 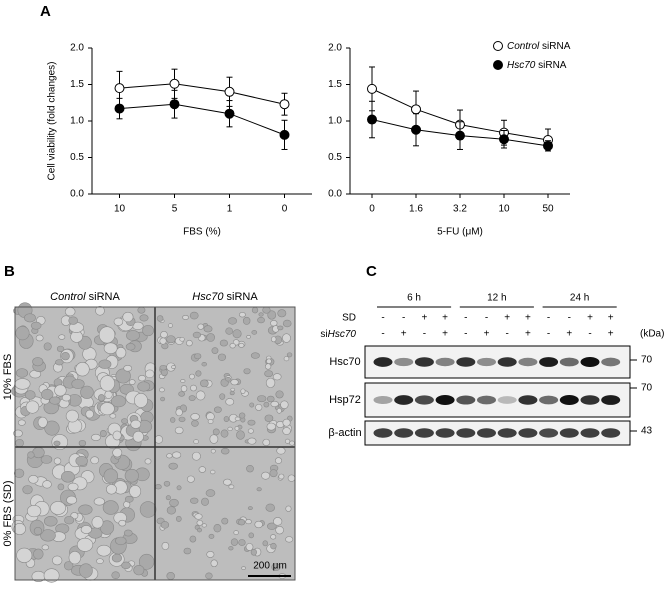 What do you see at coordinates (270, 566) in the screenshot?
I see `scale-bar-label: 200 μm` at bounding box center [270, 566].